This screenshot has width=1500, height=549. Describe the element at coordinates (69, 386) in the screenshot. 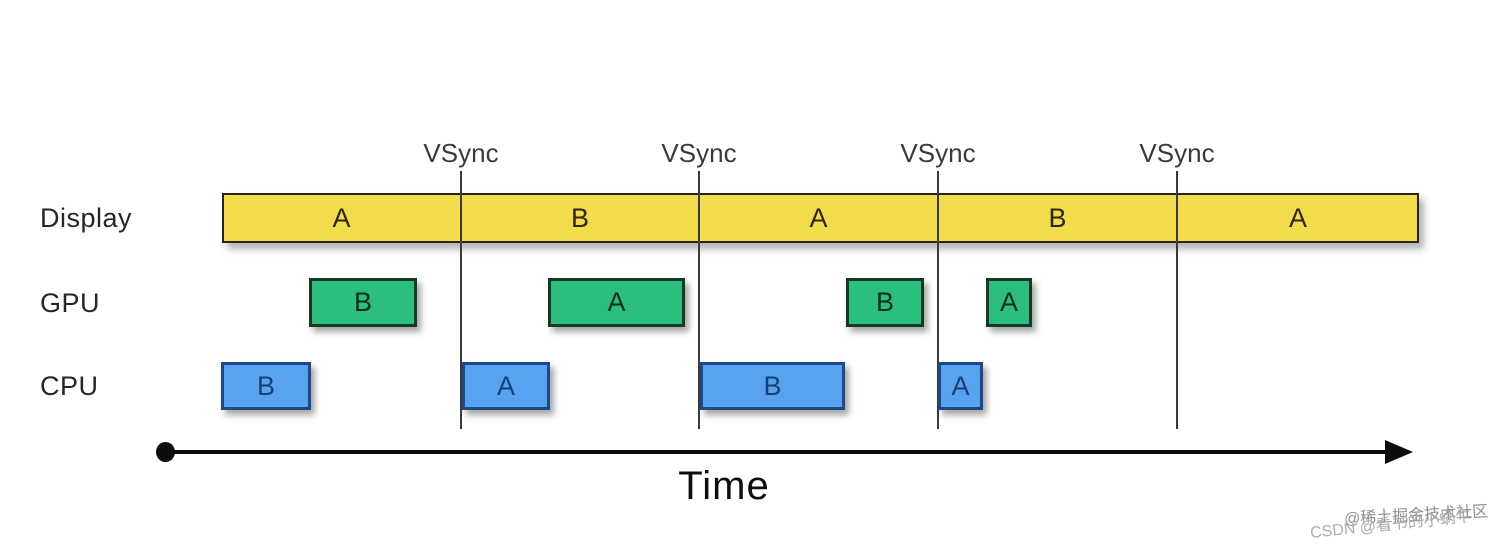

I see `row-label-cpu: CPU` at that location.